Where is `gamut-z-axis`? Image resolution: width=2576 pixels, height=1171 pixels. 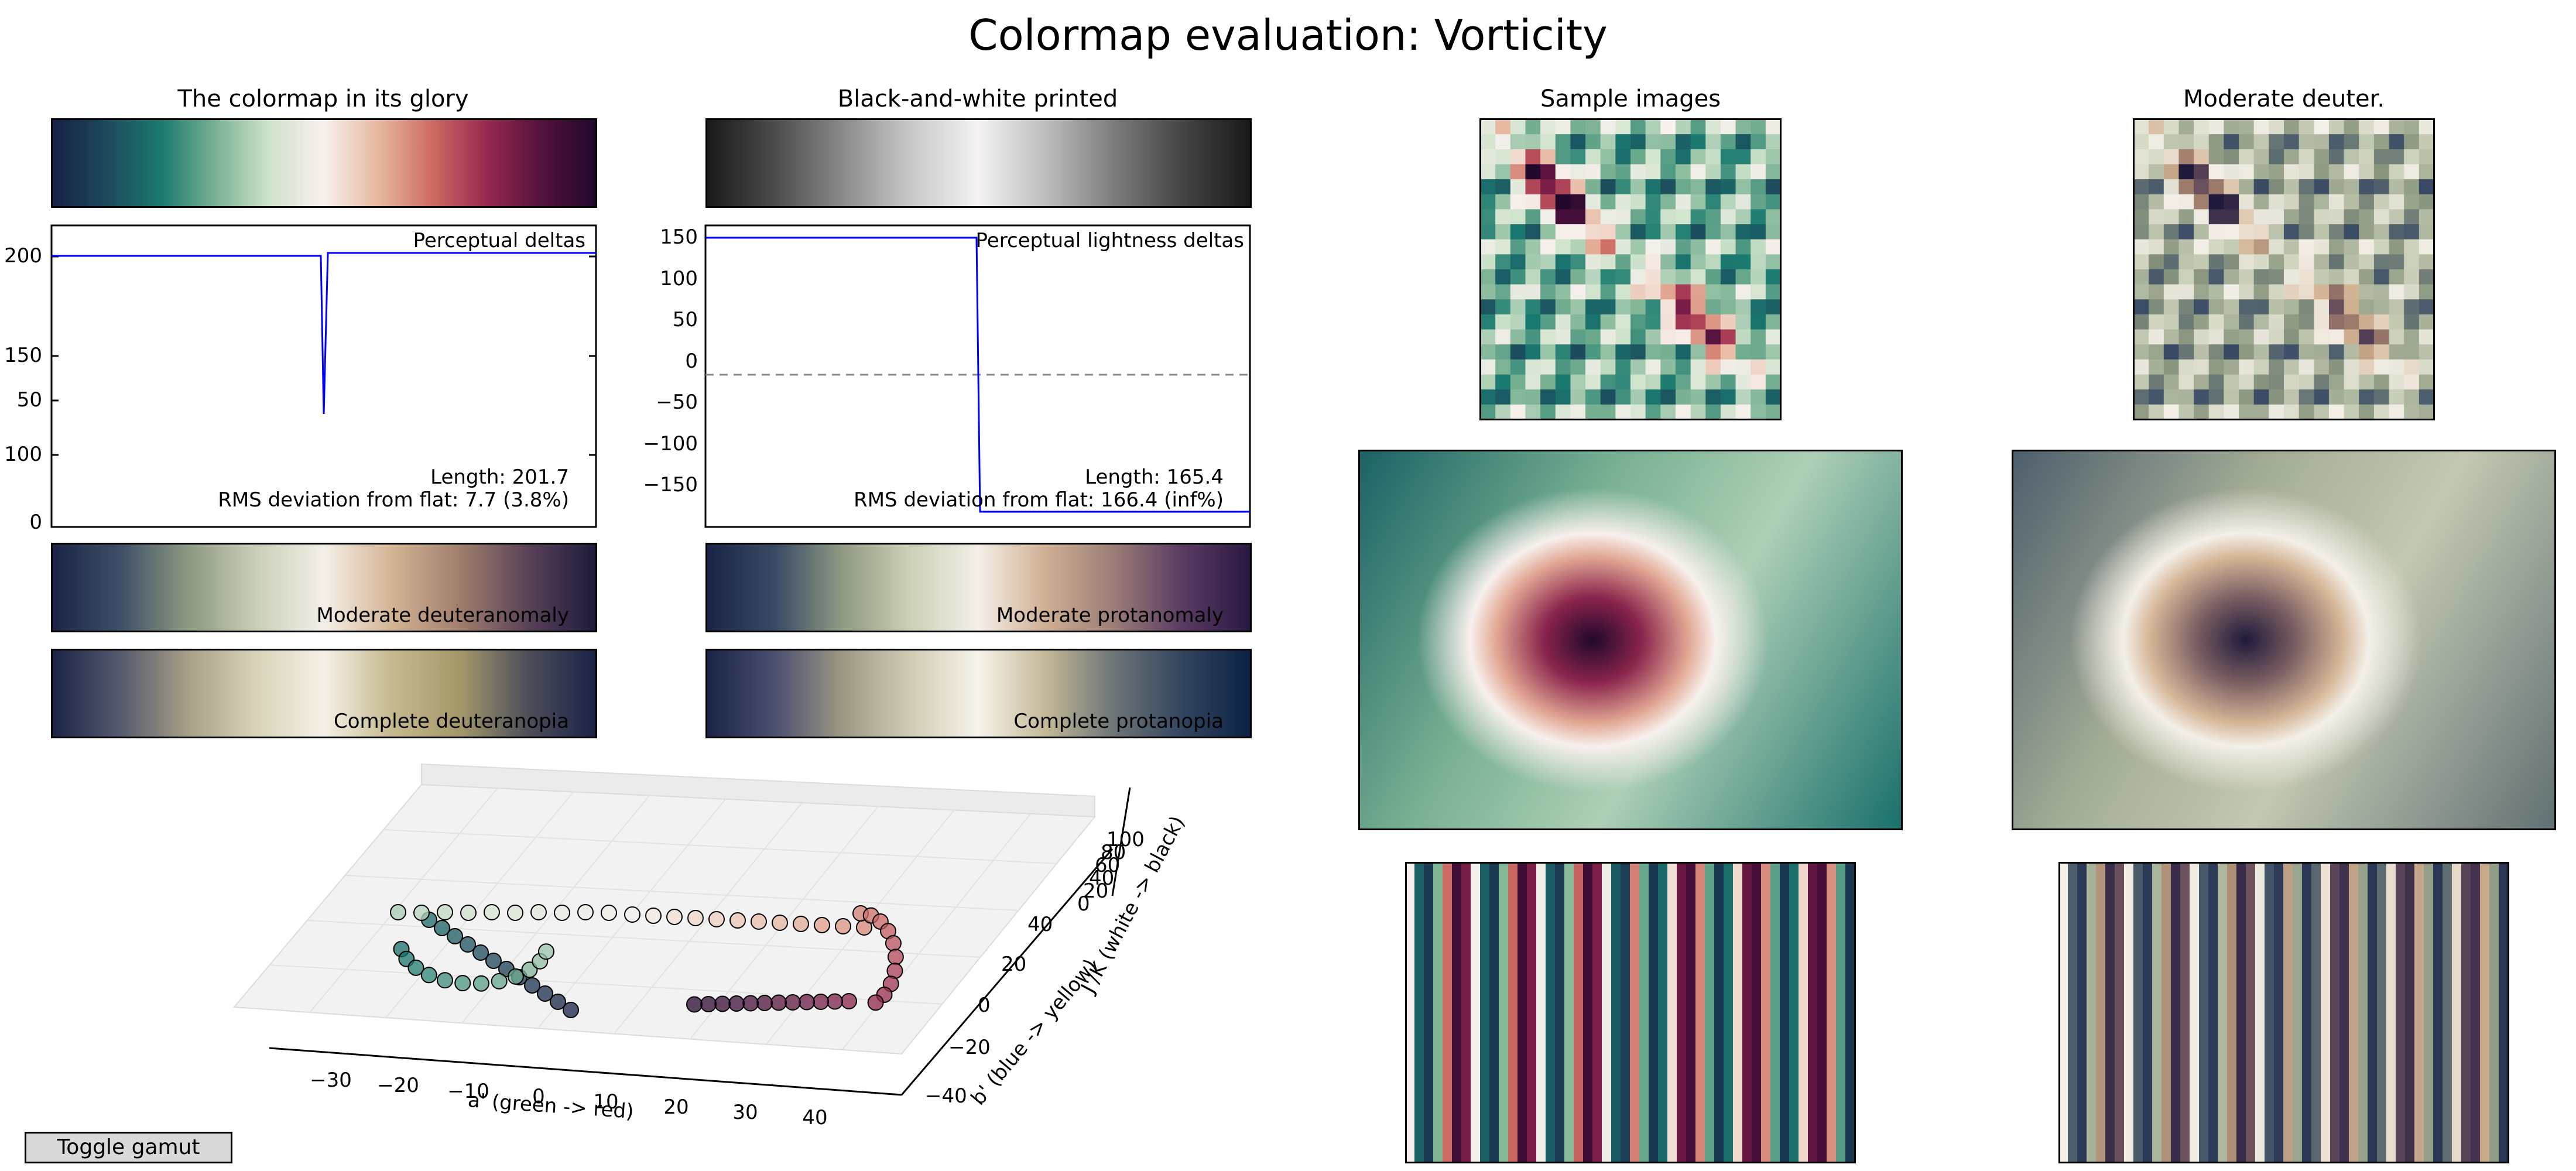 gamut-z-axis is located at coordinates (1121, 841).